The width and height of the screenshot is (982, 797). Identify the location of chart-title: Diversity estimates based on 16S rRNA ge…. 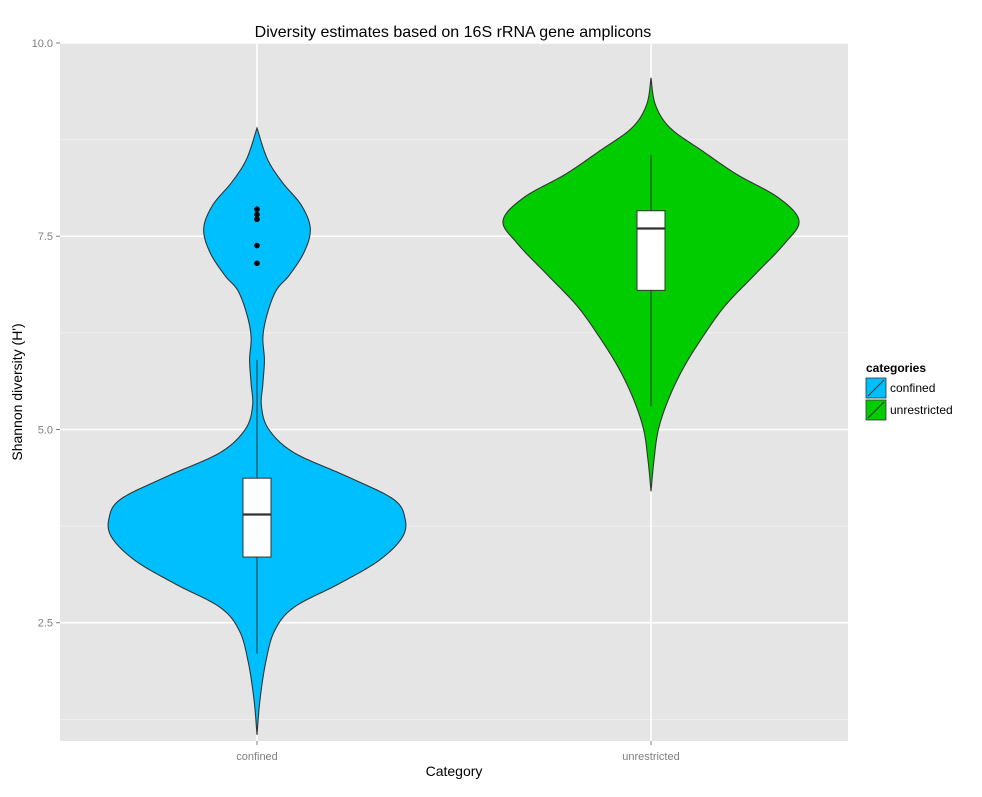
(453, 32).